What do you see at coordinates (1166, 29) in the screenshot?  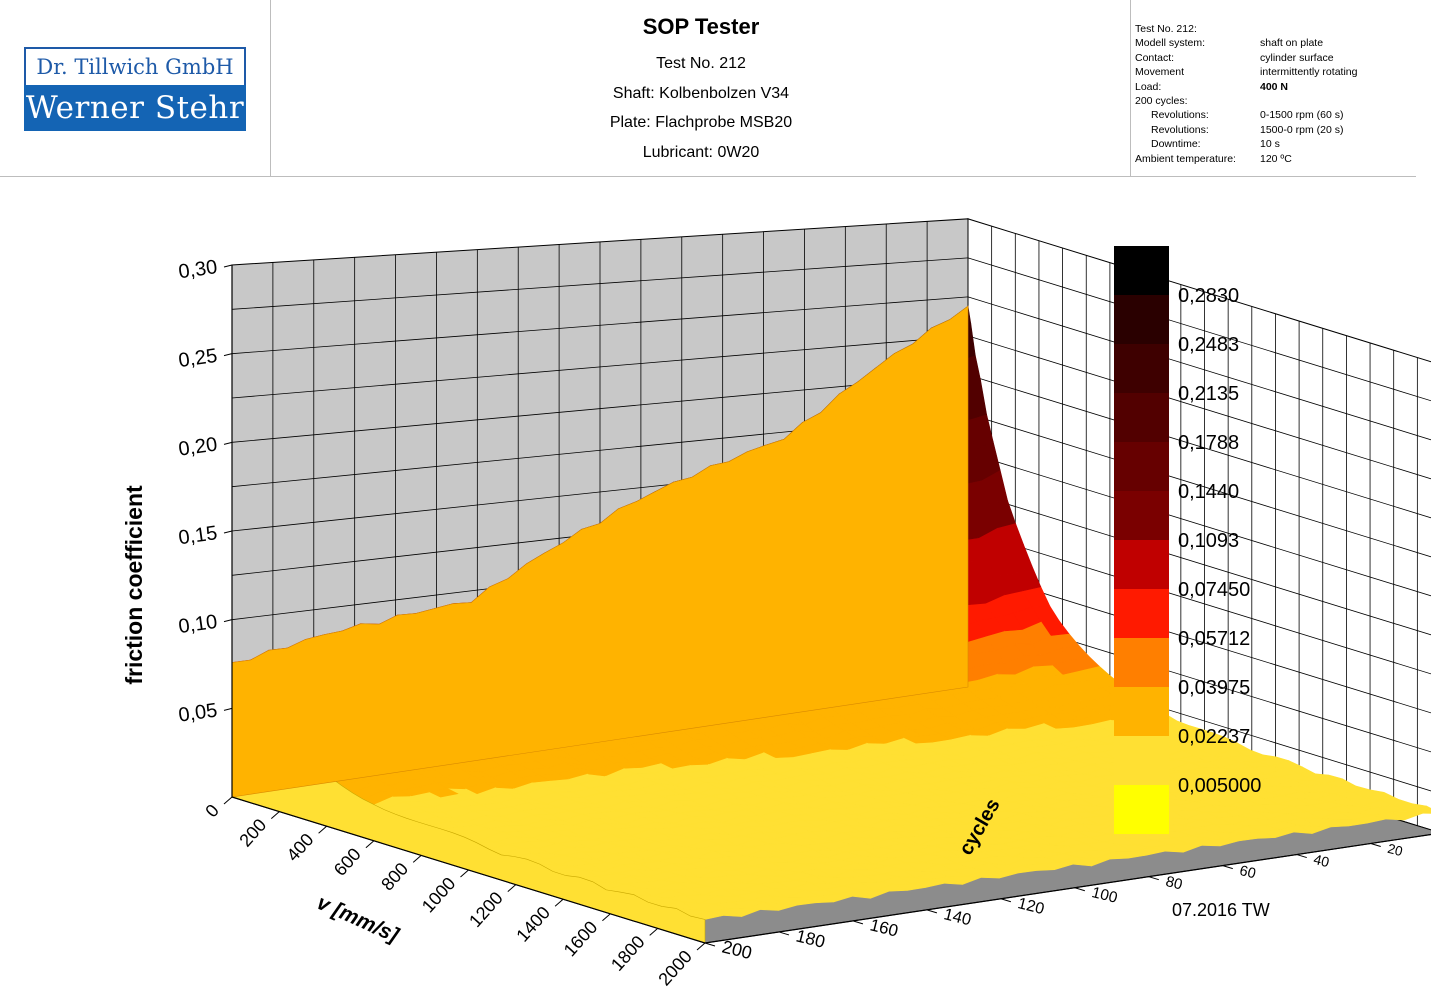 I see `info-test-no: Test No. 212:` at bounding box center [1166, 29].